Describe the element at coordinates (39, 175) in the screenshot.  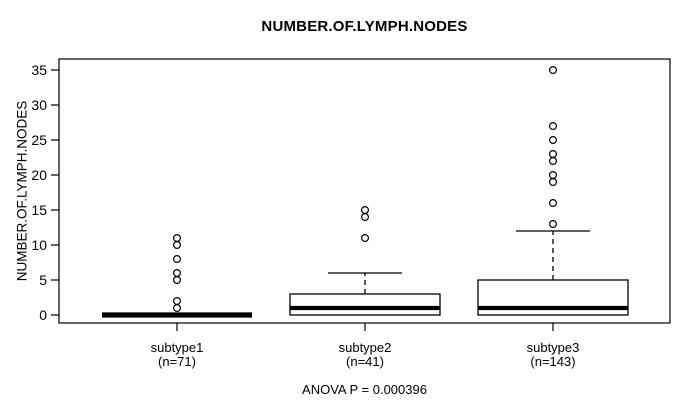
I see `y-tick-label: 20` at that location.